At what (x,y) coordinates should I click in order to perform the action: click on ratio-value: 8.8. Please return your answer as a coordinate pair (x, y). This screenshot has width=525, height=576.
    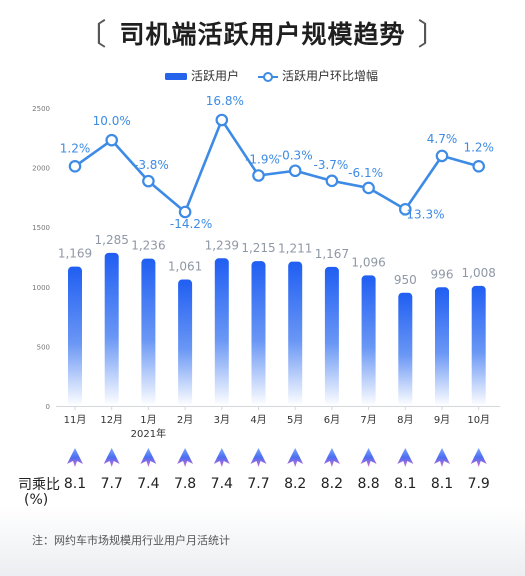
    Looking at the image, I should click on (368, 484).